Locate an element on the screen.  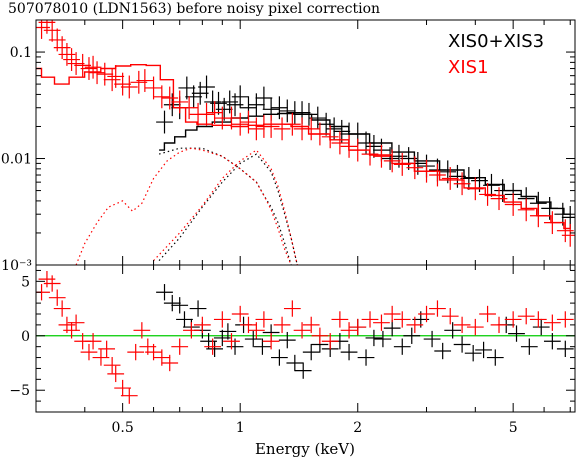
y-tick-label: 10⁻³ is located at coordinates (16, 266).